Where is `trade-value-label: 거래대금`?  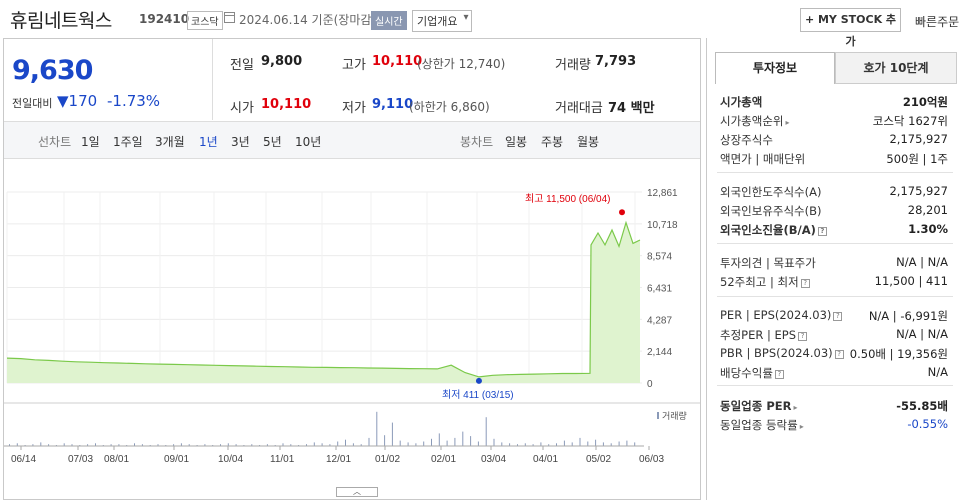
trade-value-label: 거래대금 is located at coordinates (579, 108).